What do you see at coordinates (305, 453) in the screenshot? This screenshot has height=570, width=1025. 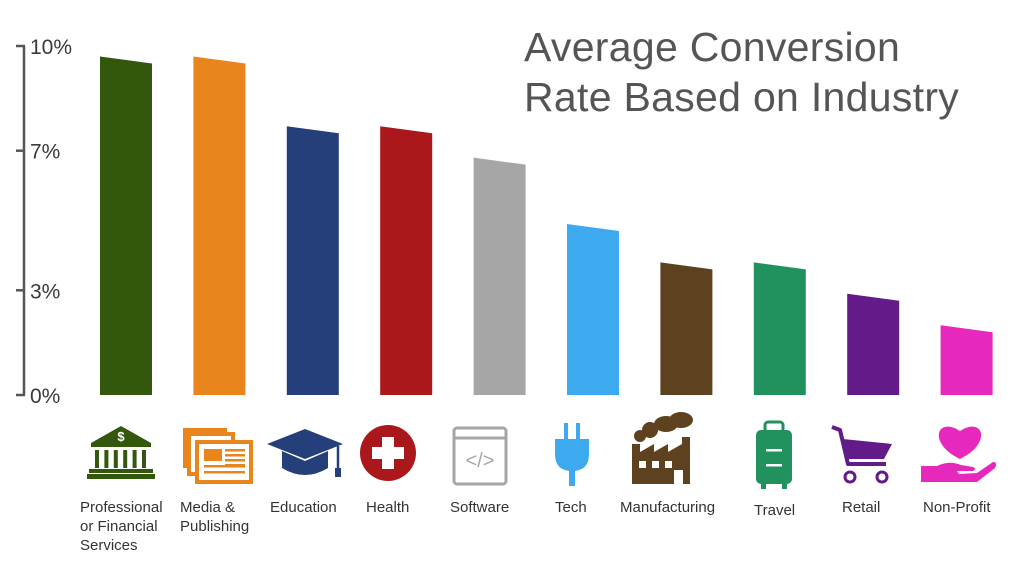 I see `graduation-cap-icon` at bounding box center [305, 453].